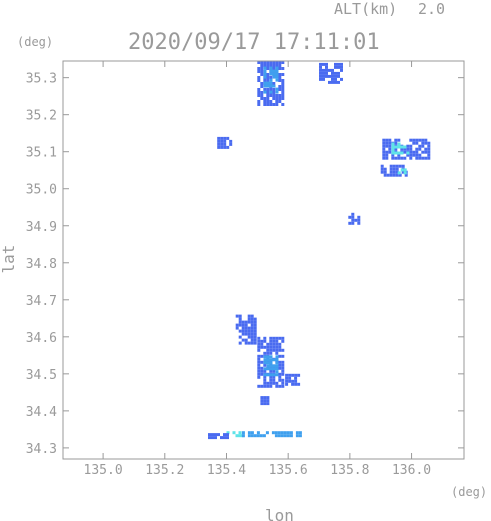  What do you see at coordinates (41, 227) in the screenshot?
I see `y-tick-label: 34.9` at bounding box center [41, 227].